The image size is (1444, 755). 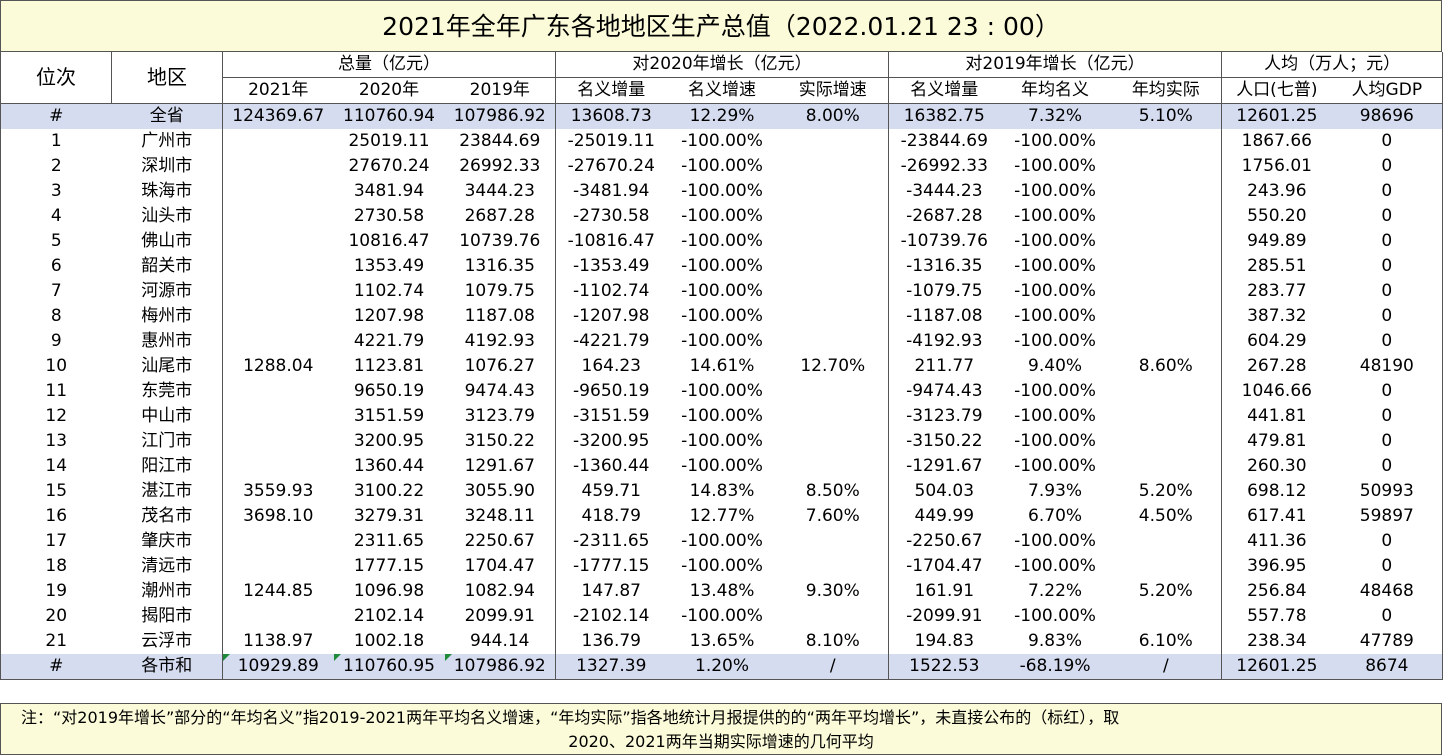 What do you see at coordinates (944, 166) in the screenshot?
I see `cell-nominal-increase-2019: -26992.33` at bounding box center [944, 166].